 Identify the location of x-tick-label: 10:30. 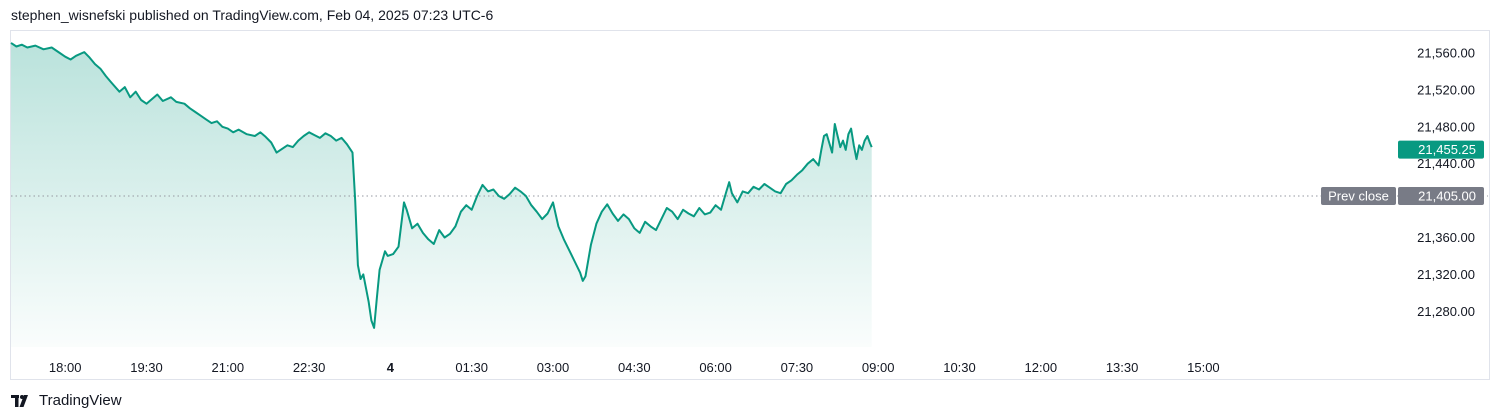
(959, 367).